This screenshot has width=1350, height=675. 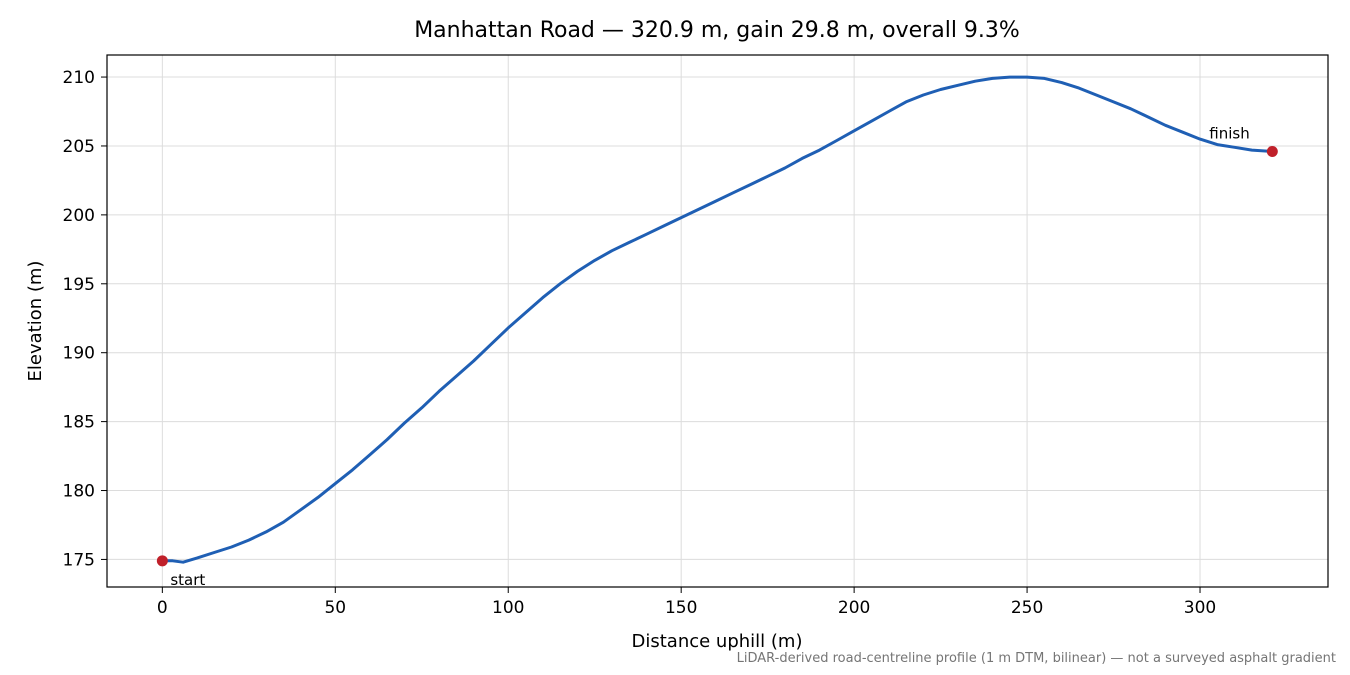 What do you see at coordinates (79, 354) in the screenshot?
I see `y-tick-label: 190` at bounding box center [79, 354].